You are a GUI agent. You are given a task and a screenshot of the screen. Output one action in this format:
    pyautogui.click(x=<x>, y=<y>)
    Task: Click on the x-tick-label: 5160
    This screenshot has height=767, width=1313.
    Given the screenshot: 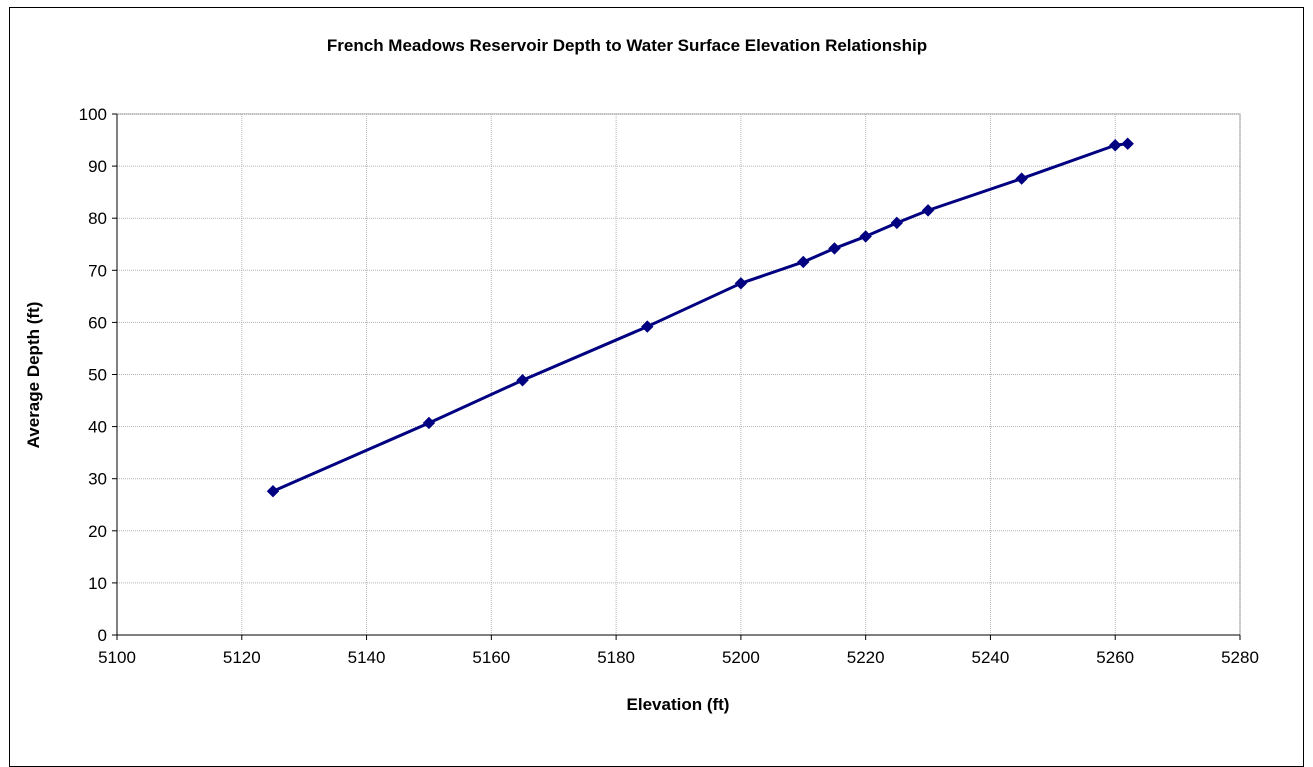 What is the action you would take?
    pyautogui.click(x=491, y=657)
    